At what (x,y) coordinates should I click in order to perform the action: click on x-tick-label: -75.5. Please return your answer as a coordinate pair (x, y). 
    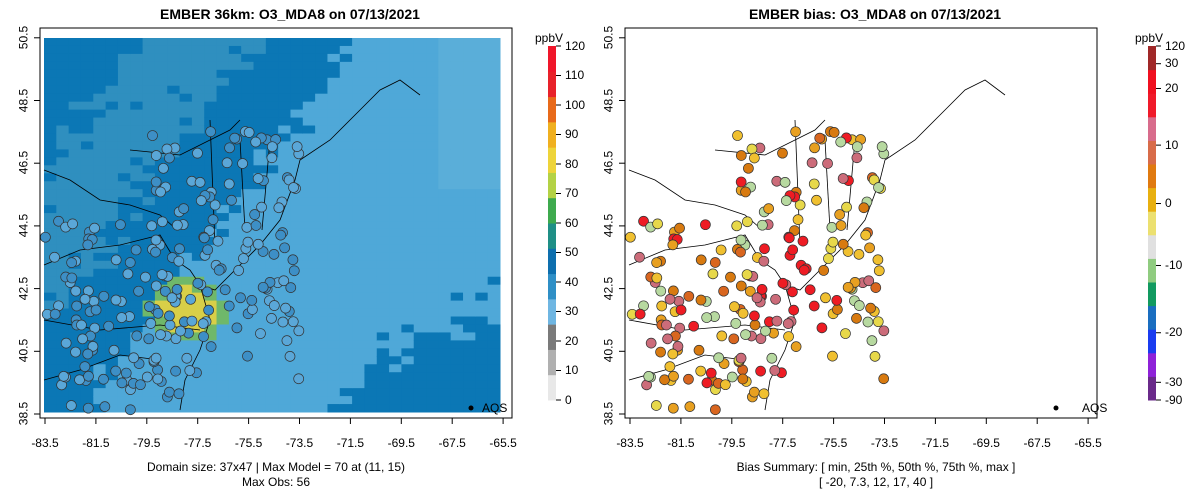
    Looking at the image, I should click on (833, 443).